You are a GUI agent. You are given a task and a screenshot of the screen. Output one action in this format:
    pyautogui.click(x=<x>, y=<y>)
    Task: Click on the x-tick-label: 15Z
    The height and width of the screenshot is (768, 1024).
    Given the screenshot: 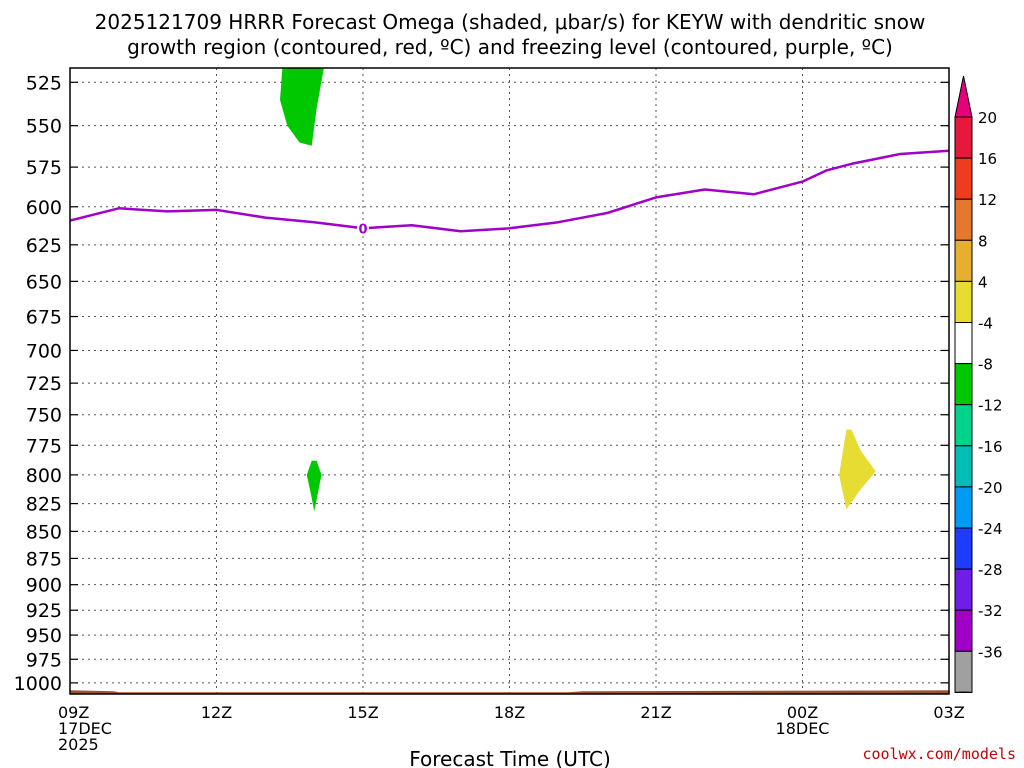 What is the action you would take?
    pyautogui.click(x=362, y=712)
    